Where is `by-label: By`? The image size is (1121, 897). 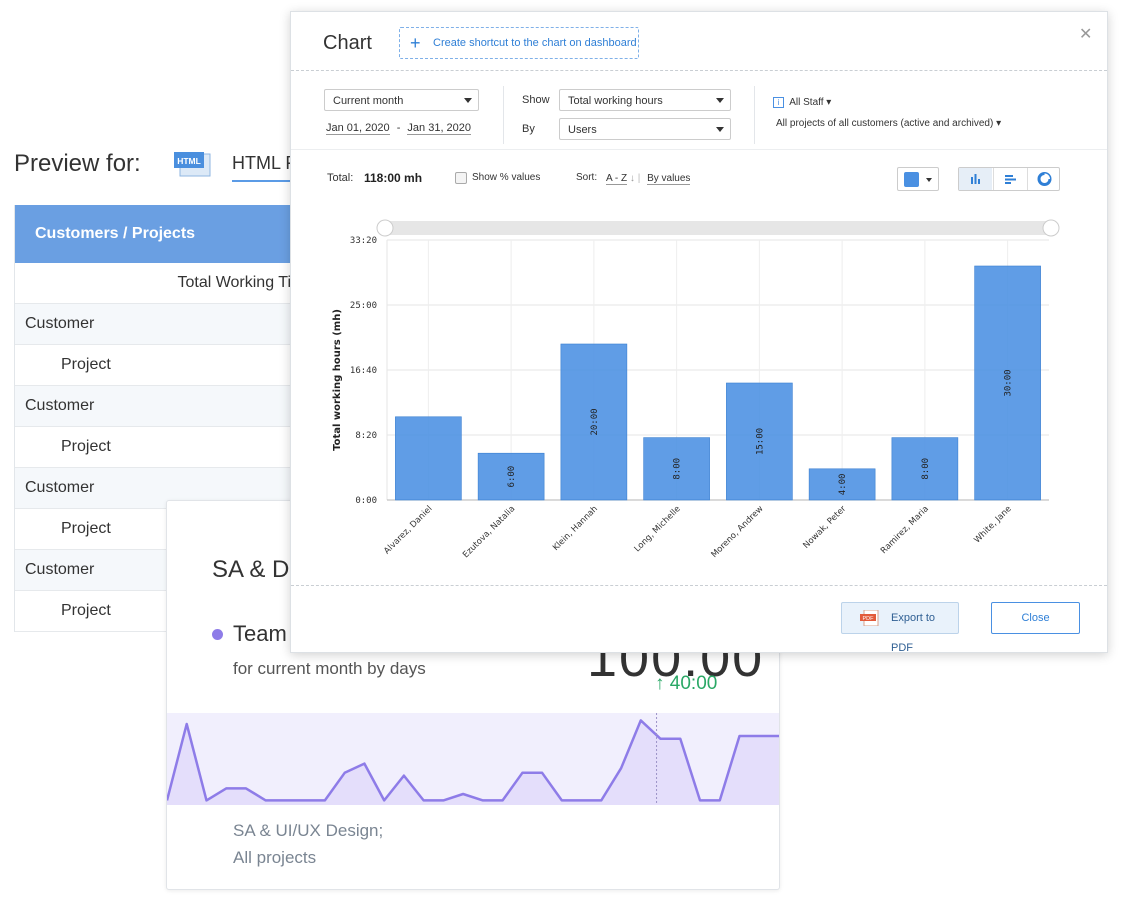
by-label: By is located at coordinates (528, 129).